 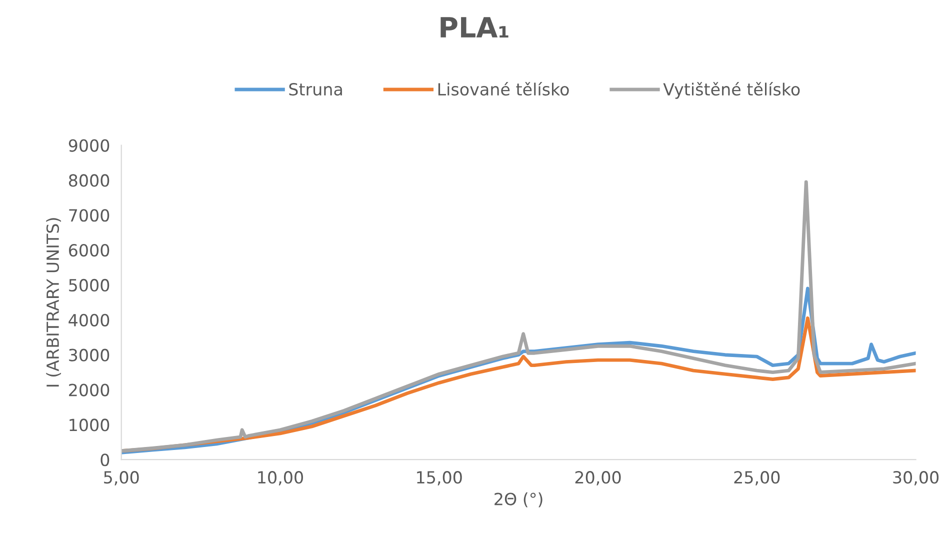 I want to click on y-tick-label: 1000, so click(x=90, y=425).